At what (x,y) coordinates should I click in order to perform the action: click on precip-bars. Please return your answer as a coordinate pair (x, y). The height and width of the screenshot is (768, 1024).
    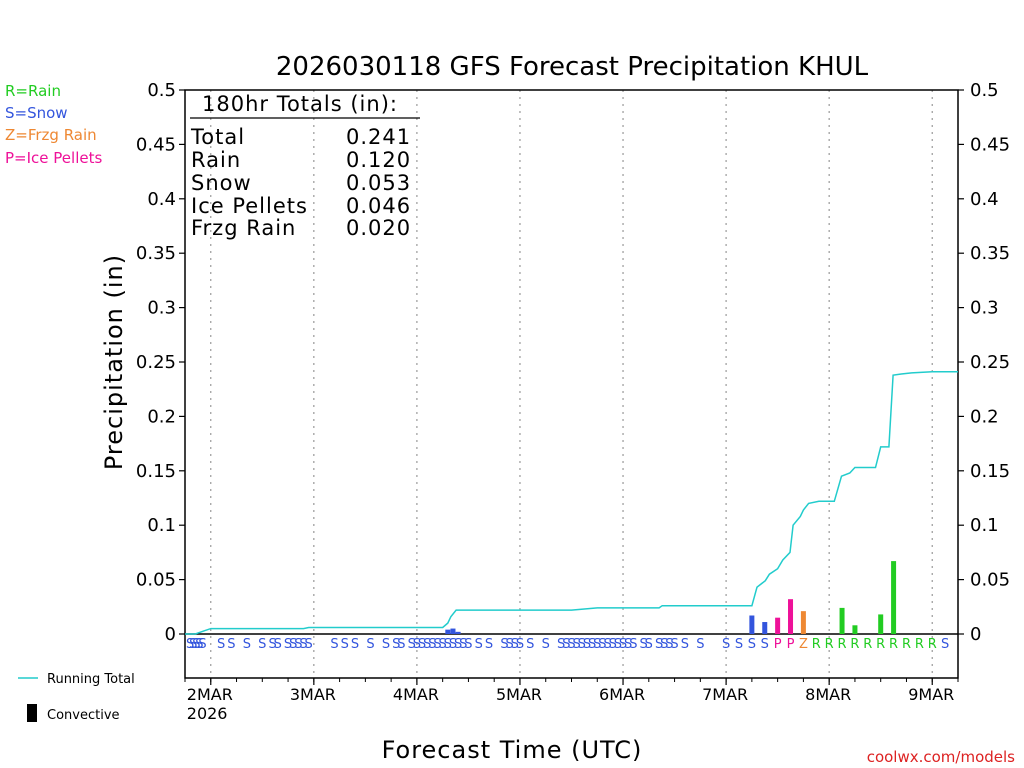
    Looking at the image, I should click on (671, 597).